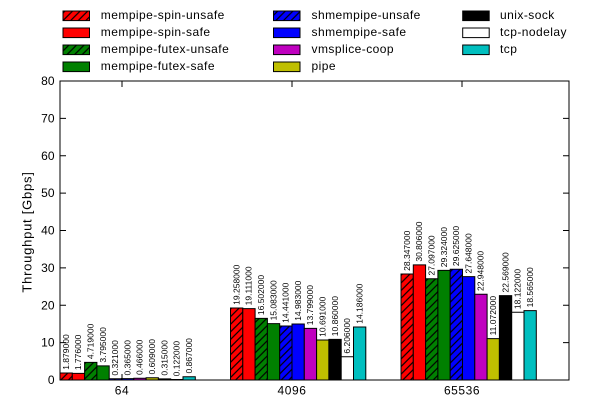  Describe the element at coordinates (462, 391) in the screenshot. I see `svg-text: 65536` at that location.